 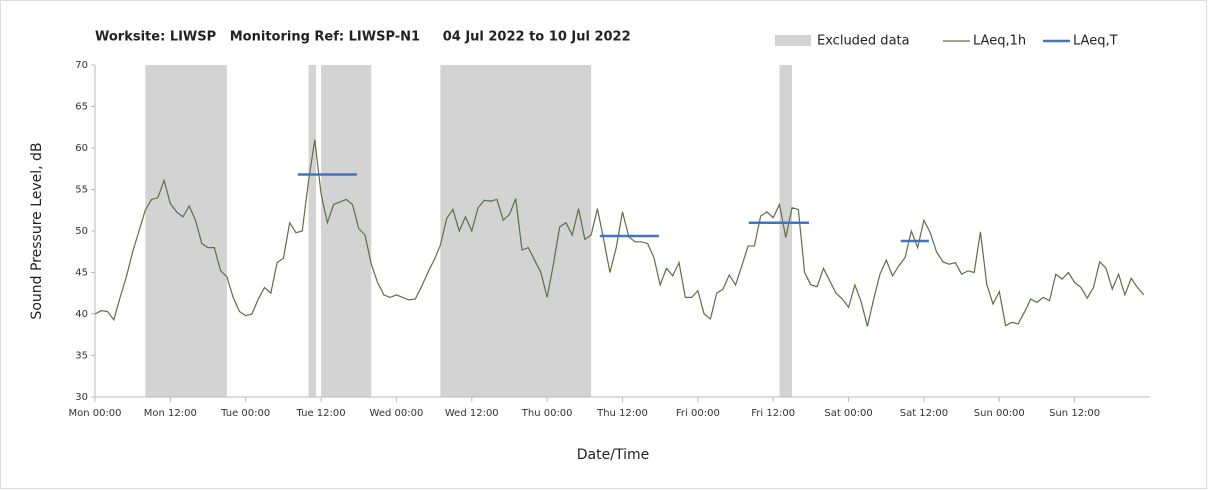 What do you see at coordinates (472, 413) in the screenshot?
I see `x-tick-label: Wed 12:00` at bounding box center [472, 413].